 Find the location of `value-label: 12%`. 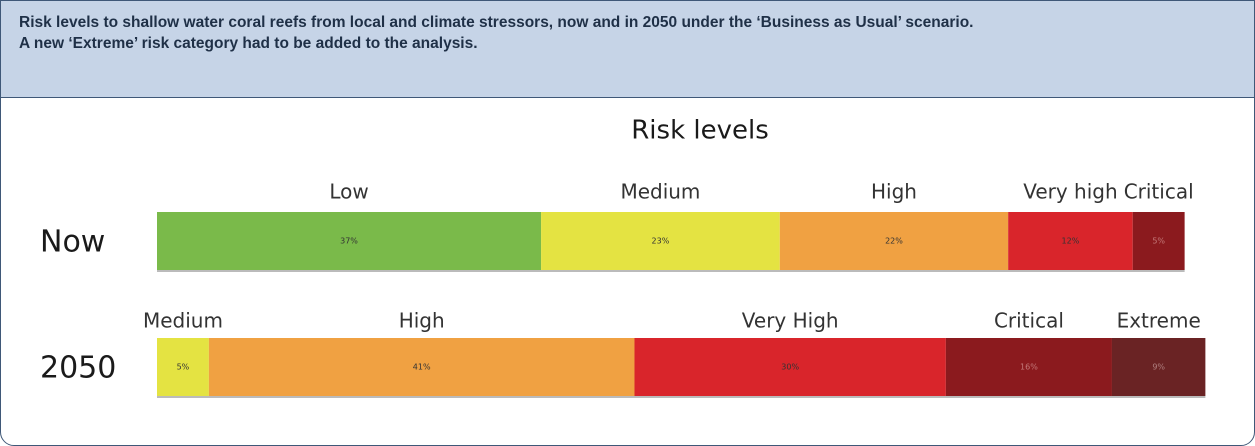

value-label: 12% is located at coordinates (1071, 241).